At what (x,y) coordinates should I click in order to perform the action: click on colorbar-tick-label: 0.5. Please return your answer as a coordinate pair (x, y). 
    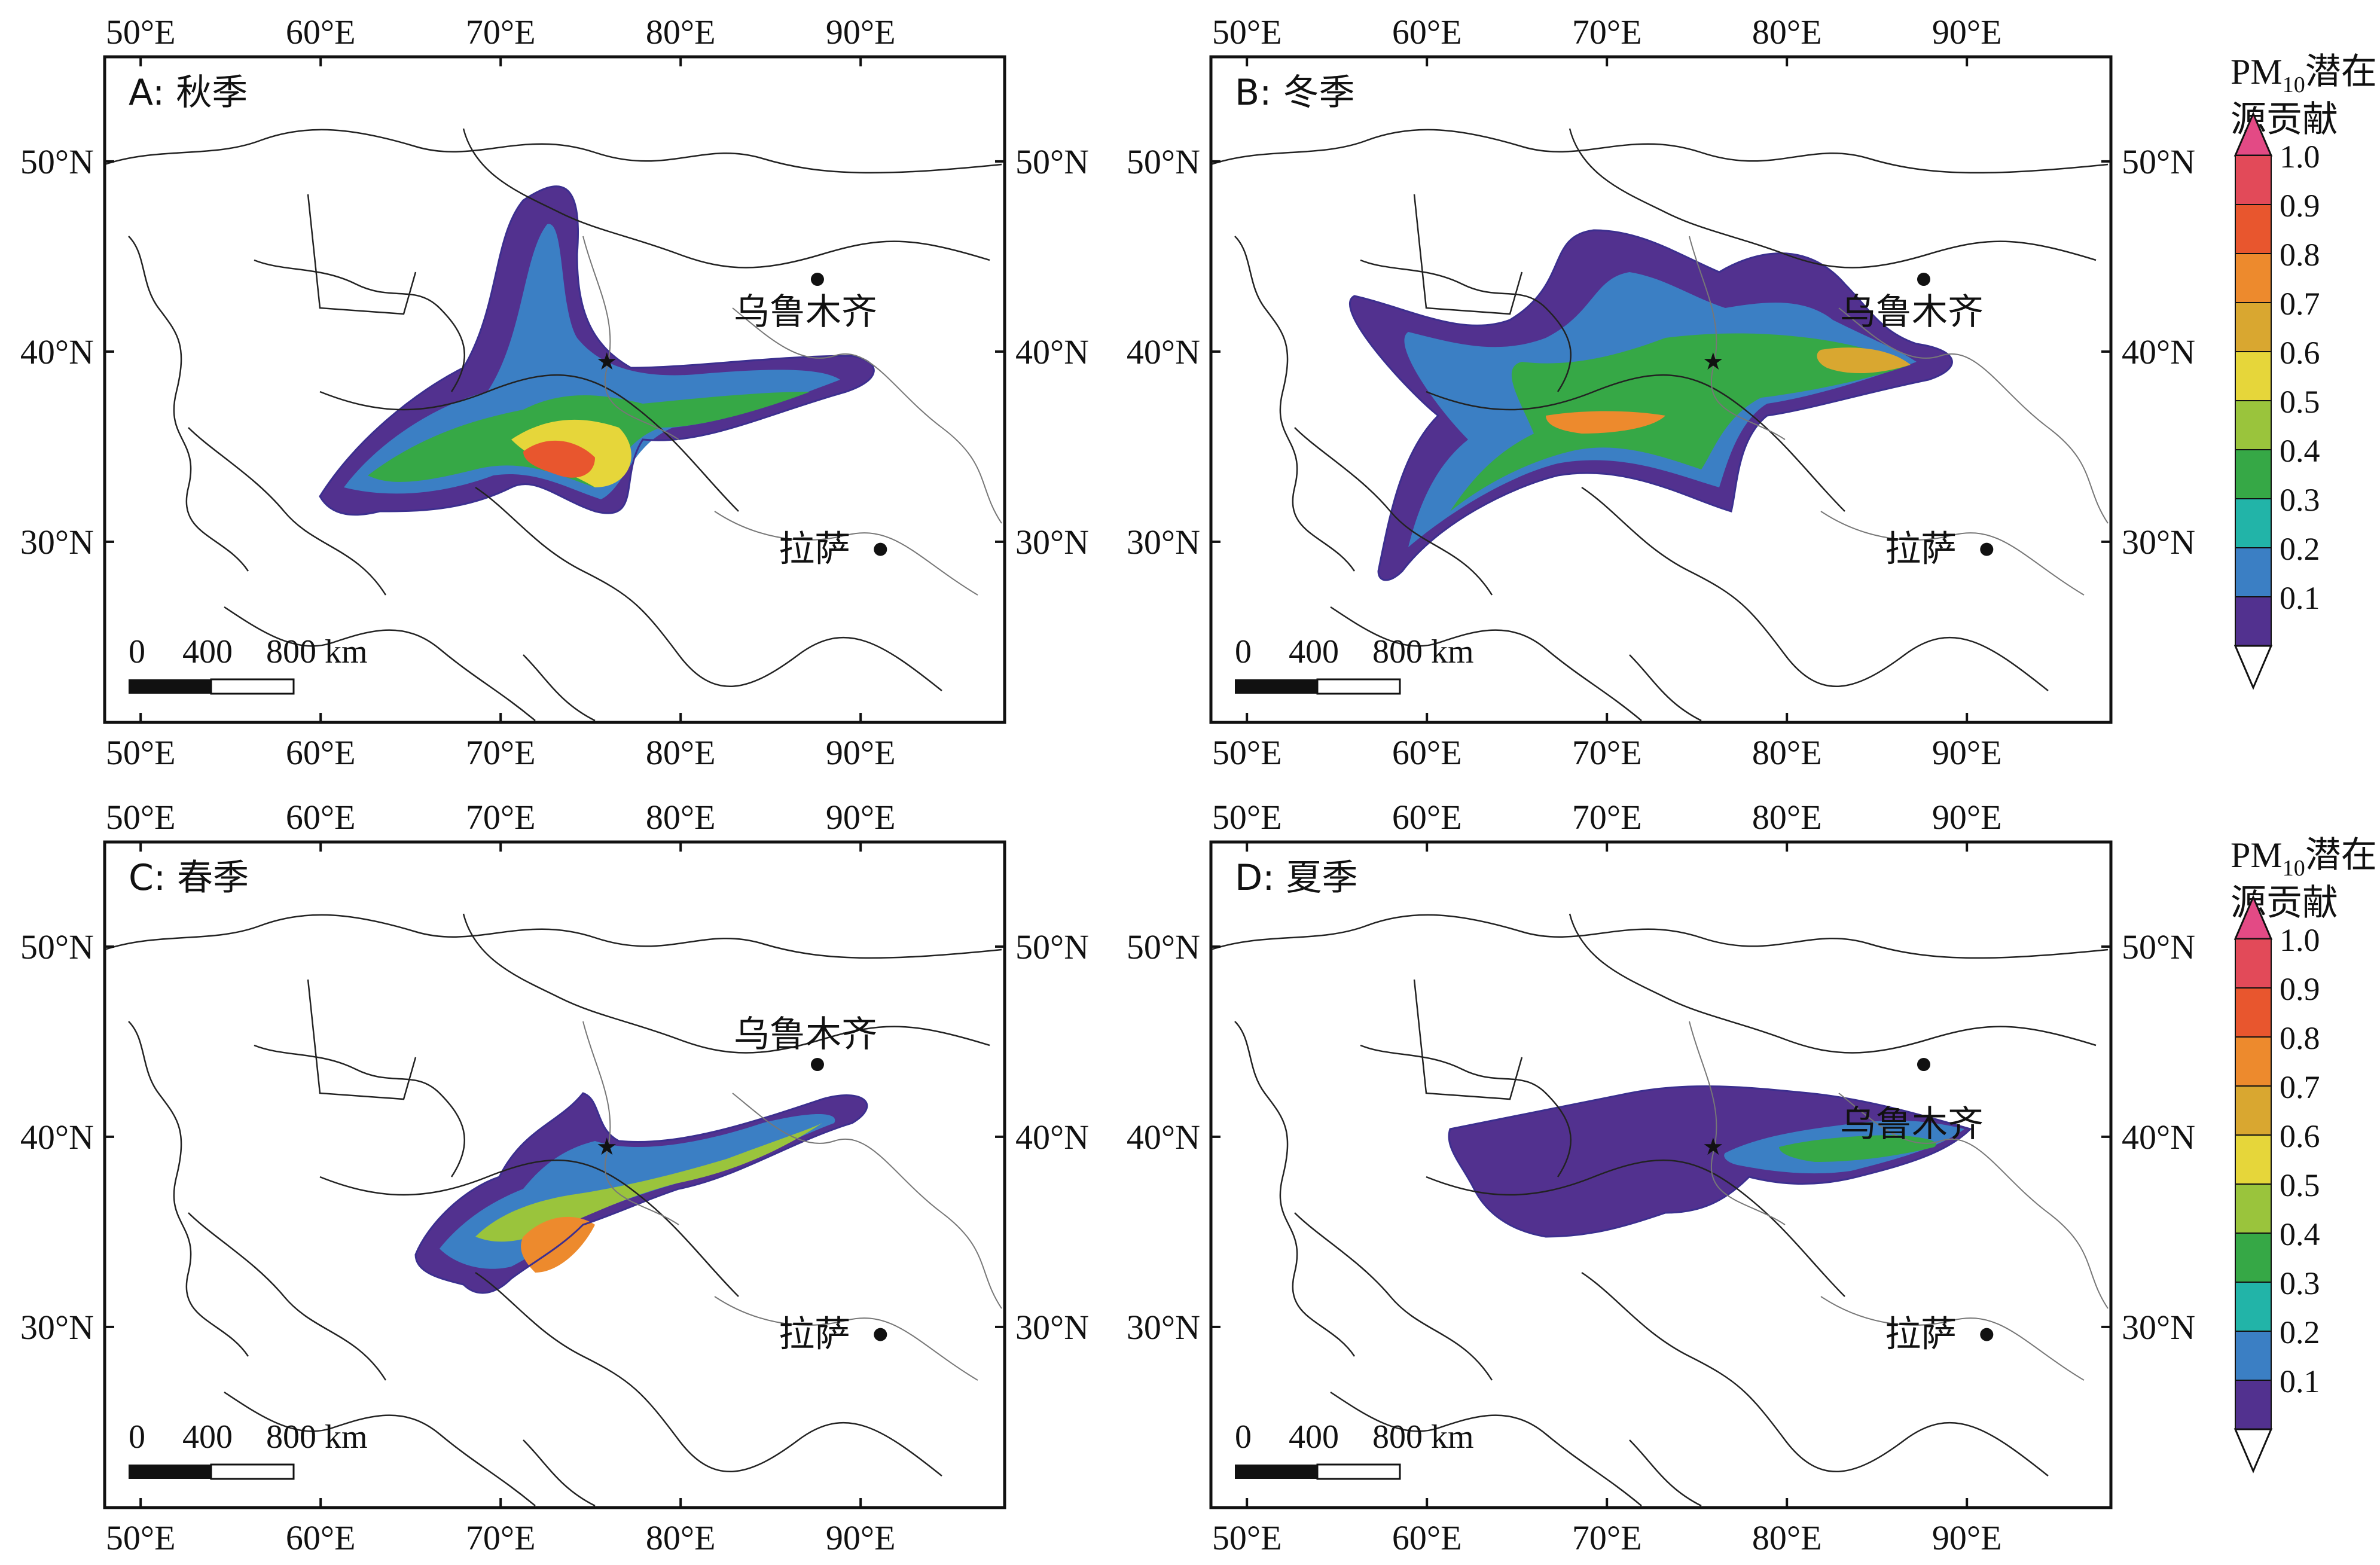
    Looking at the image, I should click on (2300, 402).